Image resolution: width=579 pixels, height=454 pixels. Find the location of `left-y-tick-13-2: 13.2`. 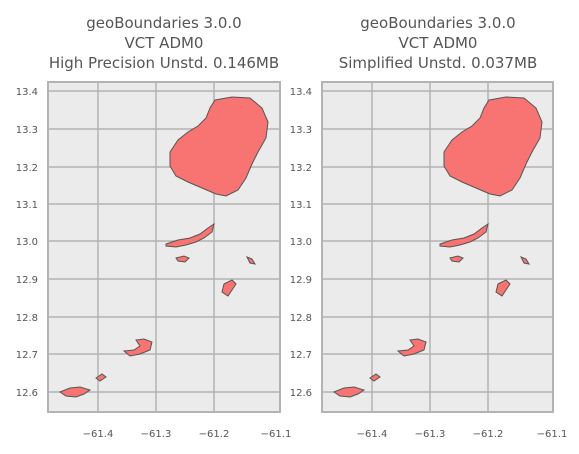

left-y-tick-13-2: 13.2 is located at coordinates (27, 168).